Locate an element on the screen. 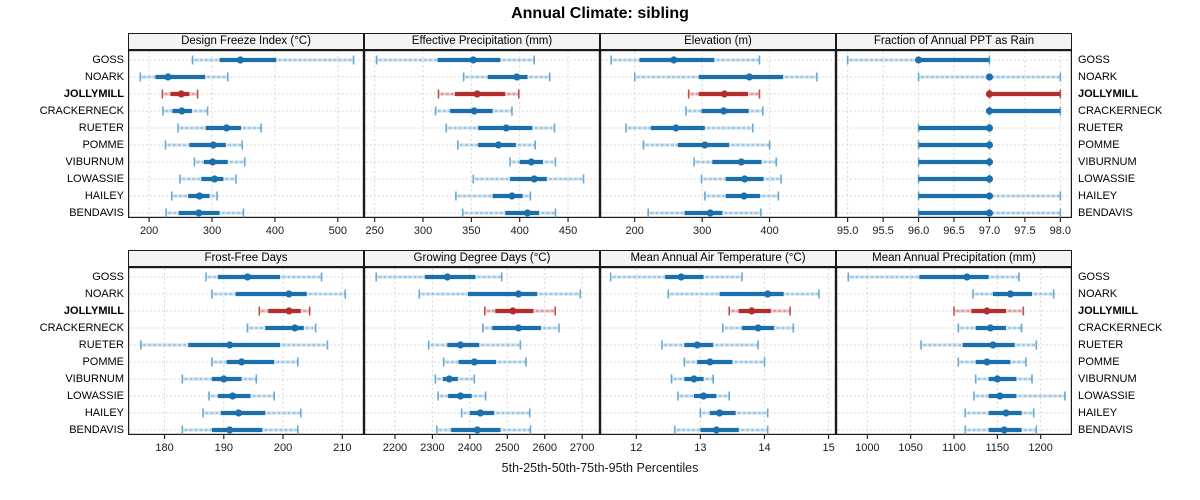  axis-tick-label: 2600 is located at coordinates (544, 448).